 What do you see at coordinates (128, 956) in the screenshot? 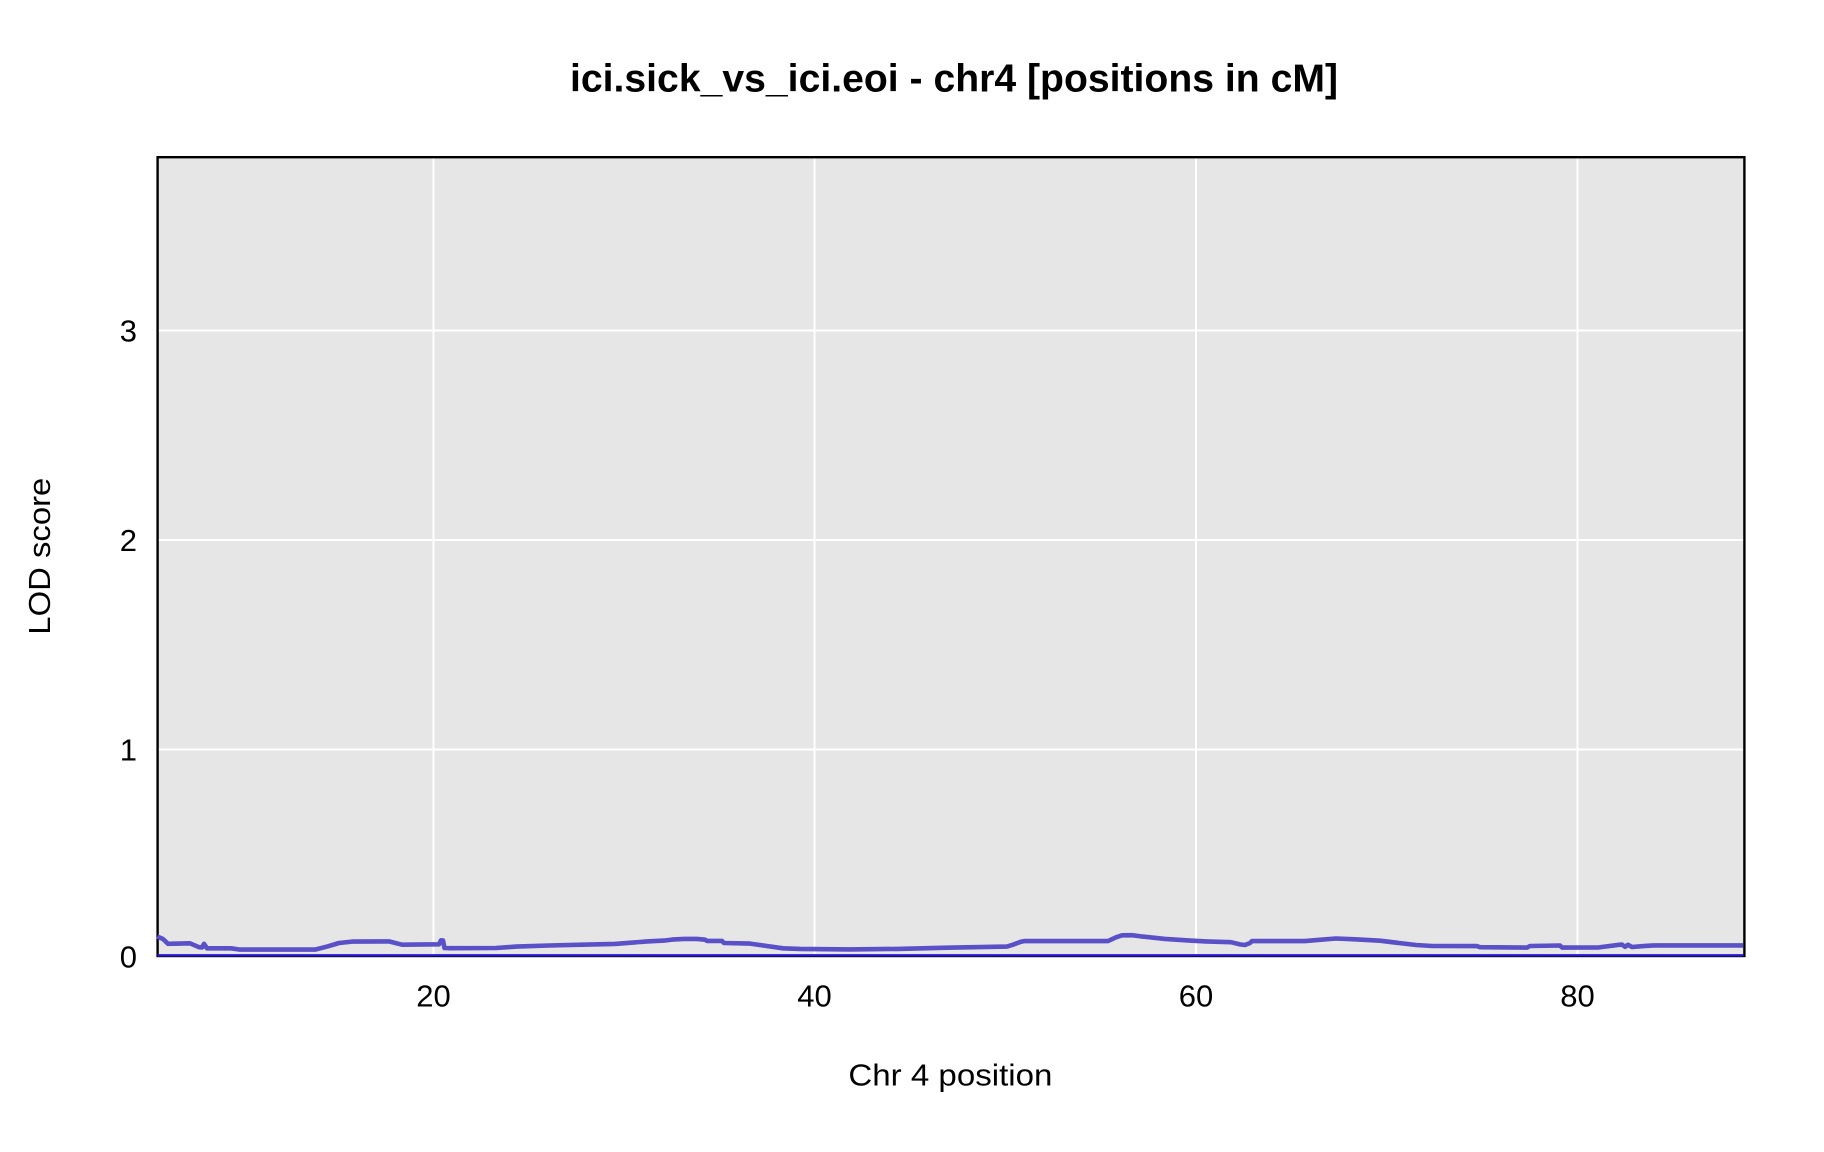
I see `svg-text: 0` at bounding box center [128, 956].